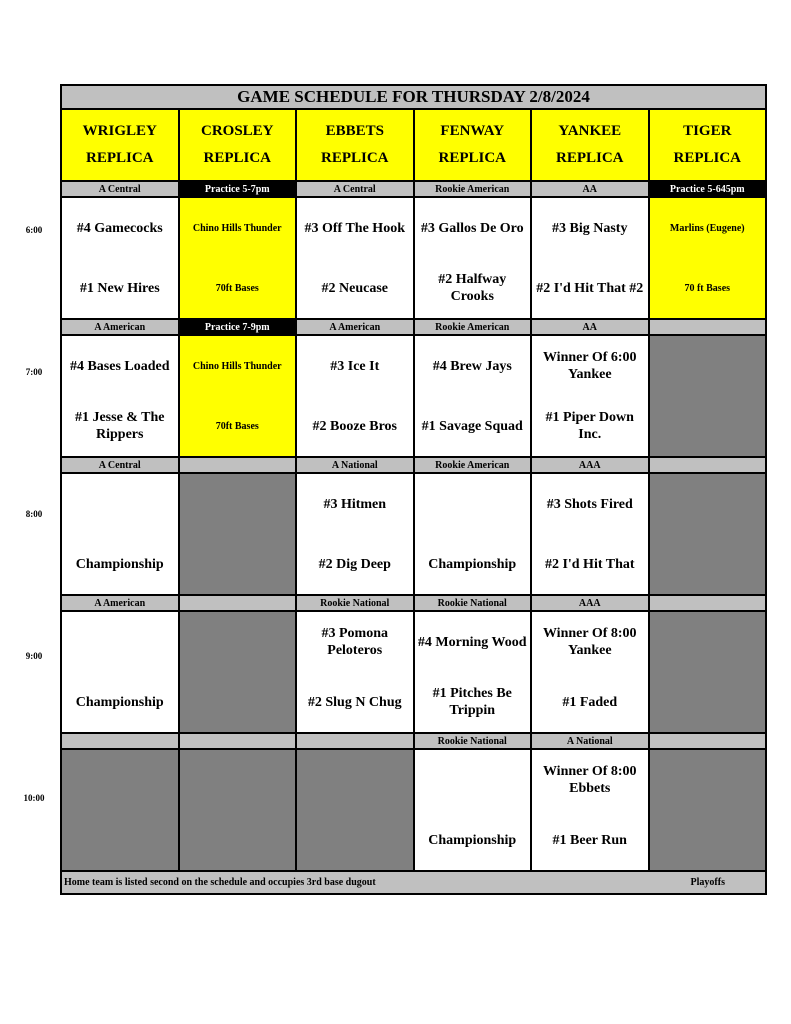 This screenshot has height=1024, width=791. I want to click on game-slot: #3 Gallos De Oro #2 Halfway Crooks, so click(473, 259).